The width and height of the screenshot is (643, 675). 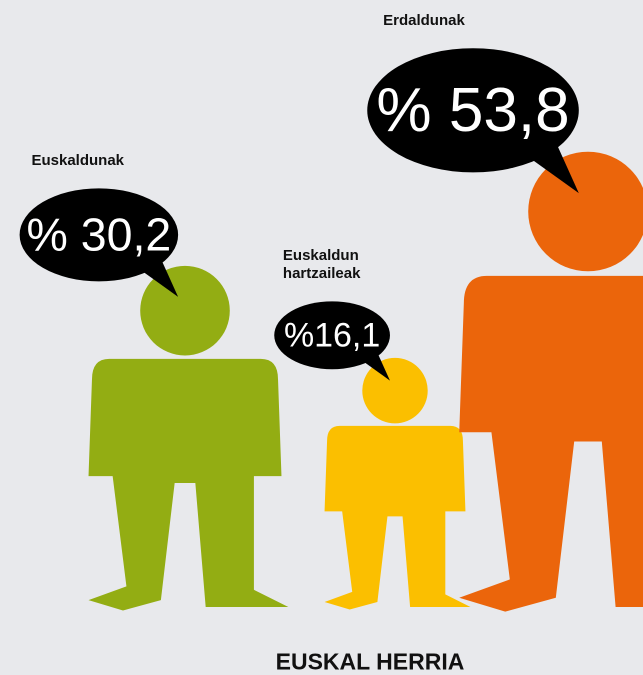 What do you see at coordinates (321, 265) in the screenshot?
I see `category-label: Euskaldun hartzaileak` at bounding box center [321, 265].